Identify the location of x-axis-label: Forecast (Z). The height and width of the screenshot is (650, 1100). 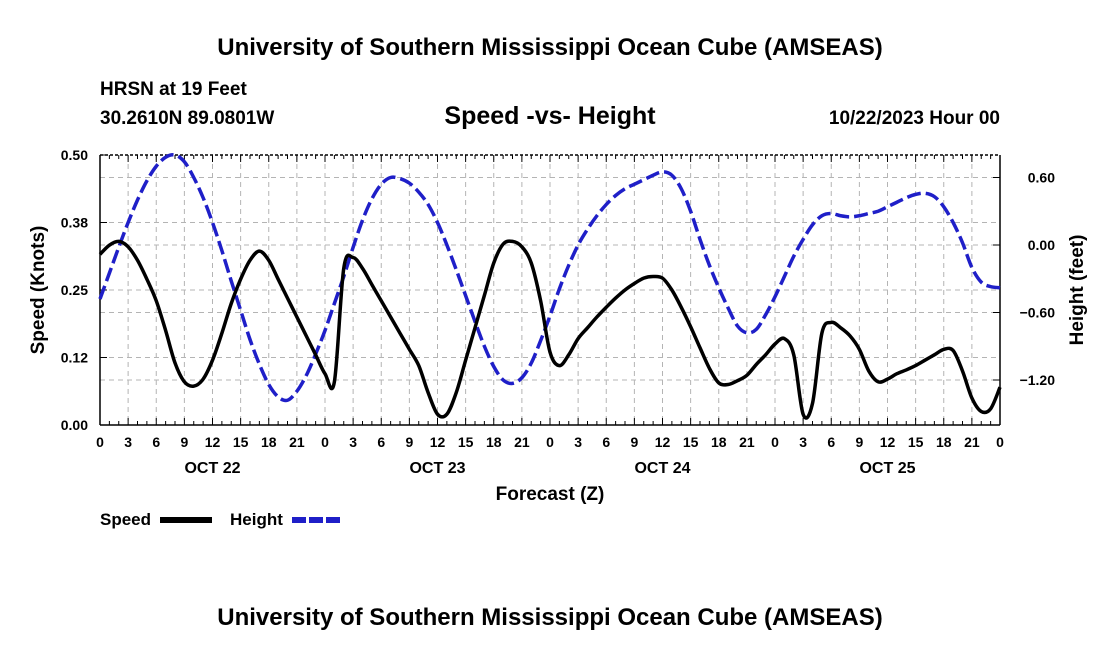
(550, 494).